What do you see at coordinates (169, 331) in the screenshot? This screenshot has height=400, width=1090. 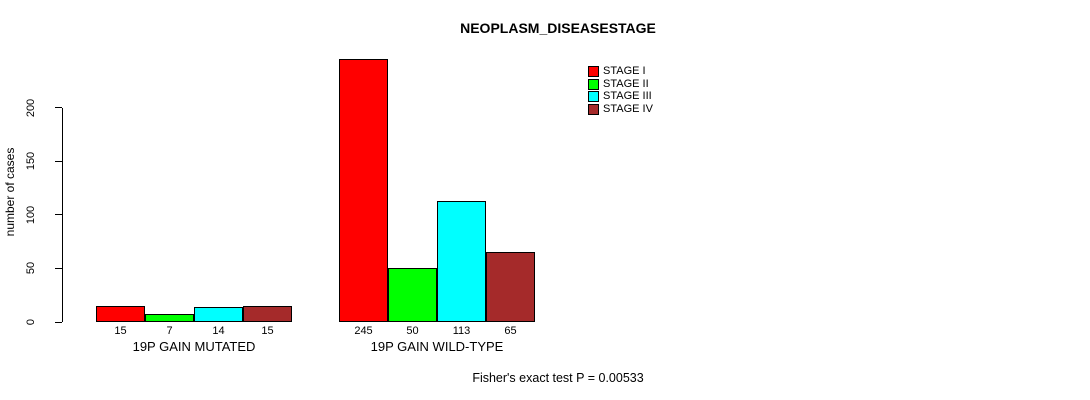 I see `bar-value-label: 7` at bounding box center [169, 331].